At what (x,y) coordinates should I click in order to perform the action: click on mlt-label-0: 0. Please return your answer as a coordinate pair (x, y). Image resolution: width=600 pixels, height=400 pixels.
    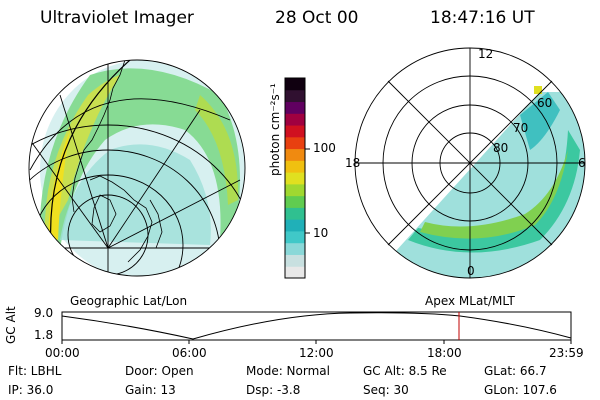
    Looking at the image, I should click on (471, 271).